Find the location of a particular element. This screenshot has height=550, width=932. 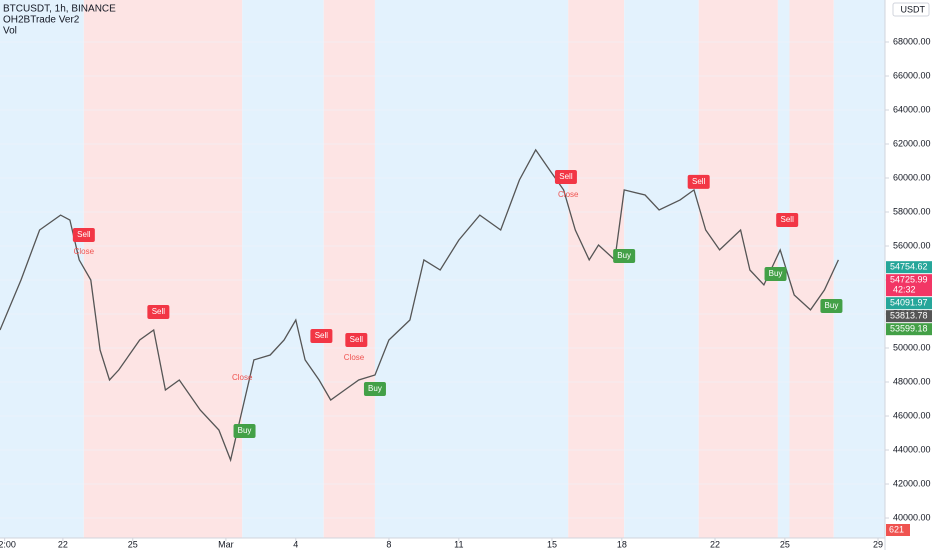

price-tag-label: 53599.18 is located at coordinates (909, 329).